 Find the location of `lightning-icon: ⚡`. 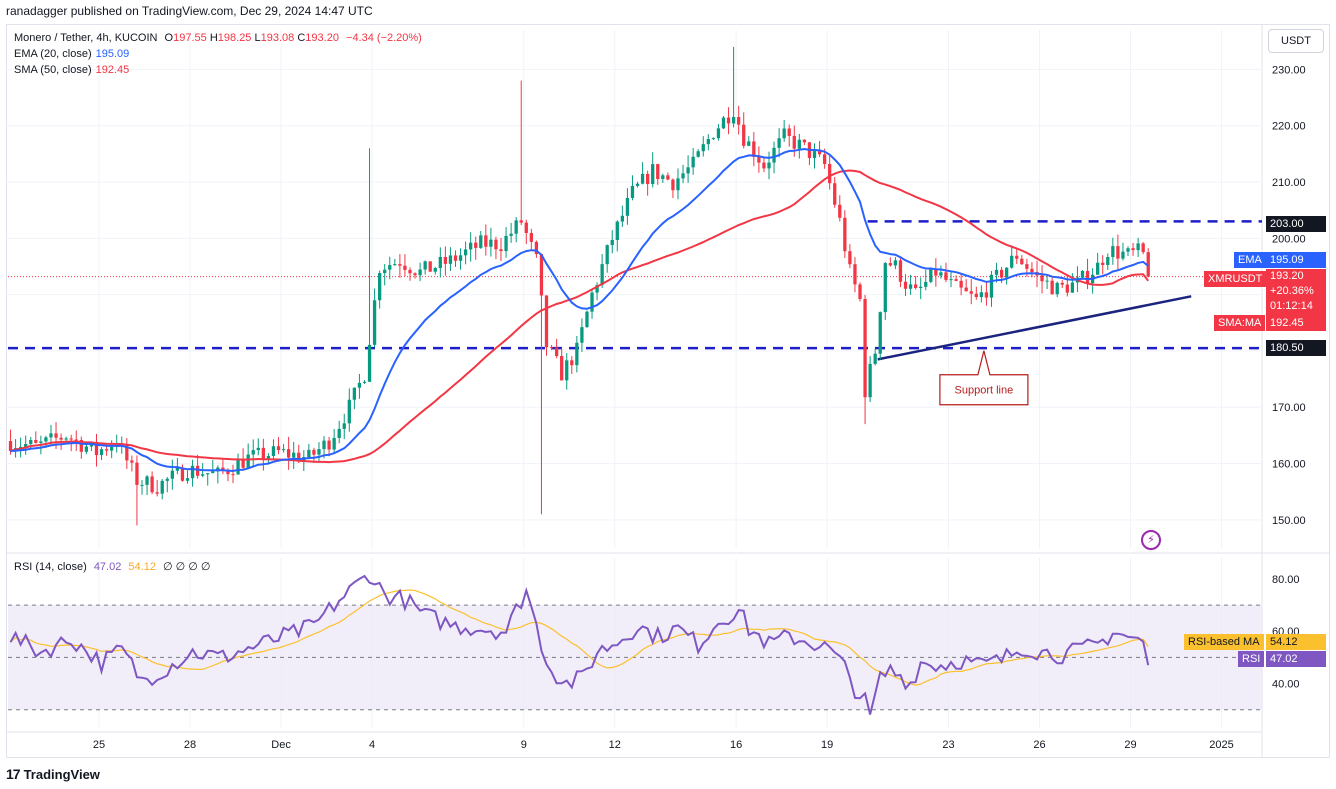

lightning-icon: ⚡ is located at coordinates (1151, 540).